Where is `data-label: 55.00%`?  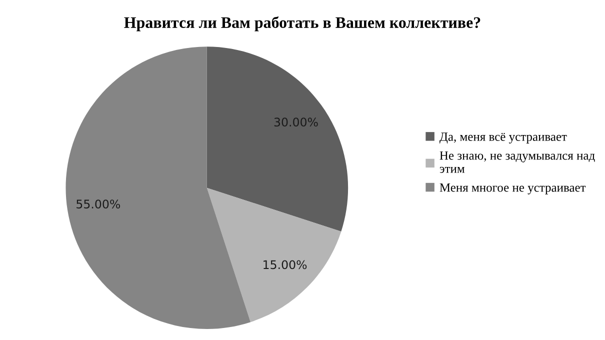
data-label: 55.00% is located at coordinates (98, 204).